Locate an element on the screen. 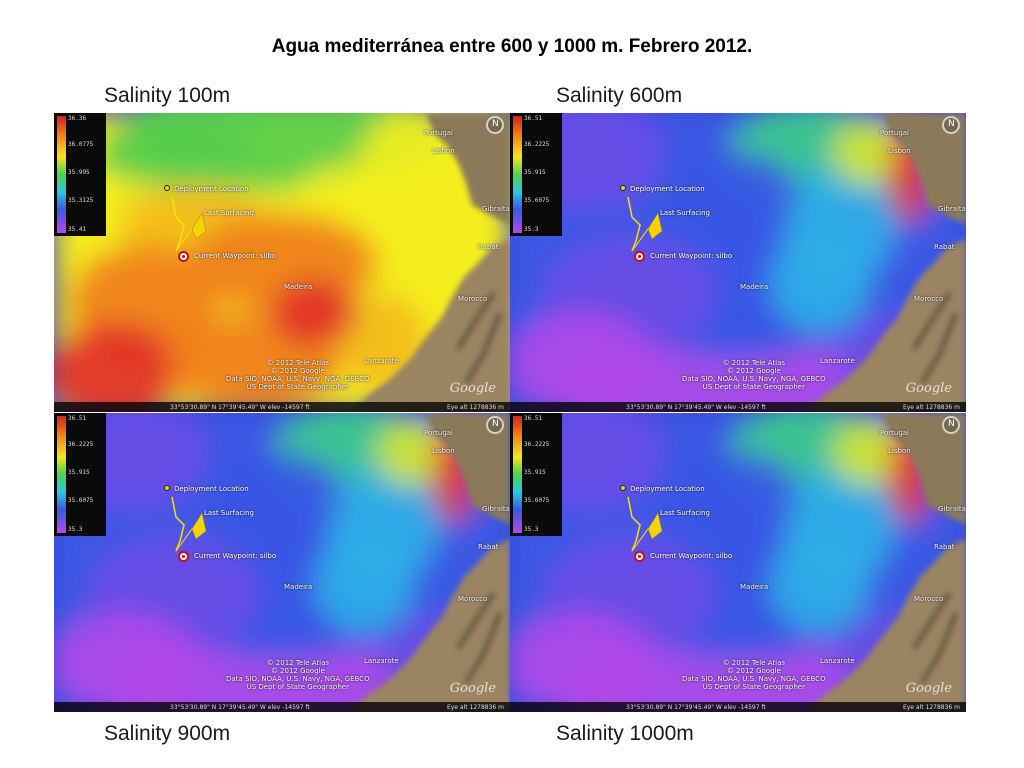  legend-value: 36.51 is located at coordinates (533, 418).